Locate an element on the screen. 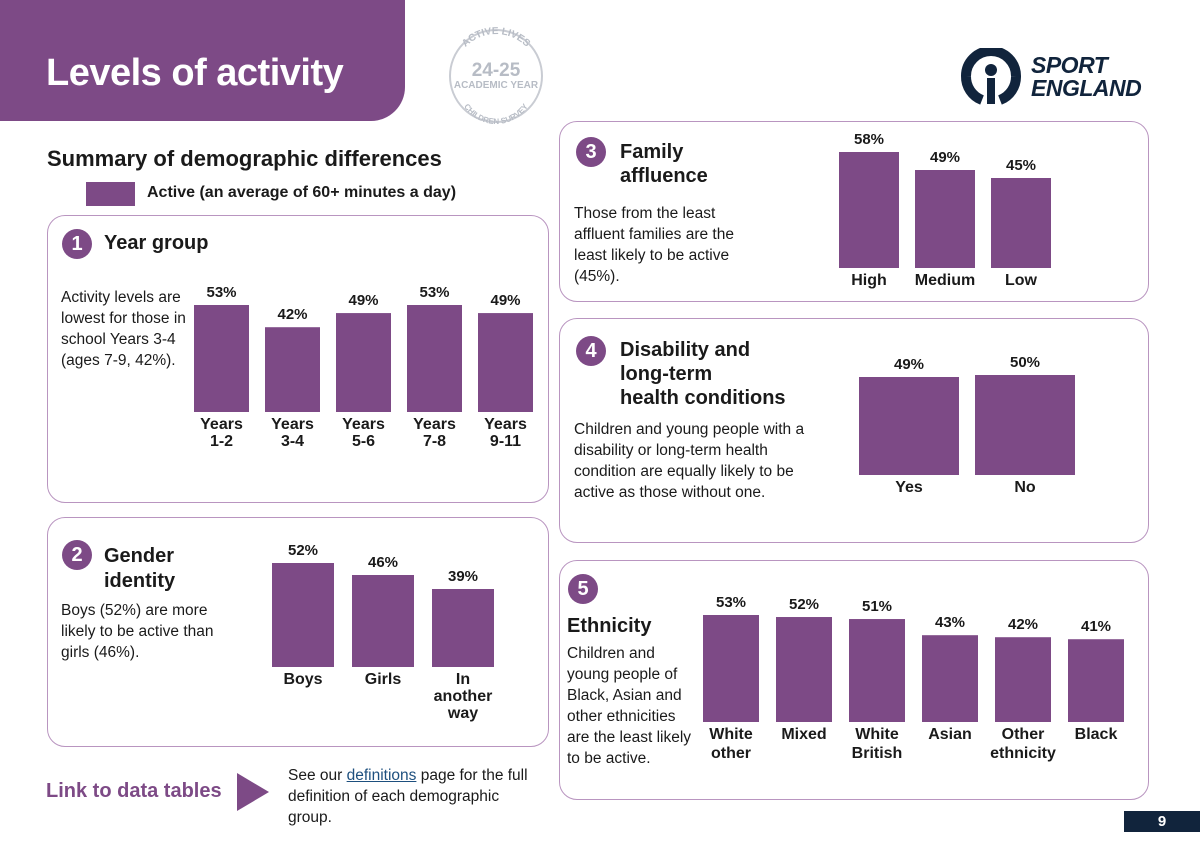 This screenshot has width=1200, height=847. chart-family-affluence: 58% High 49% Medium 45% Low is located at coordinates (945, 210).